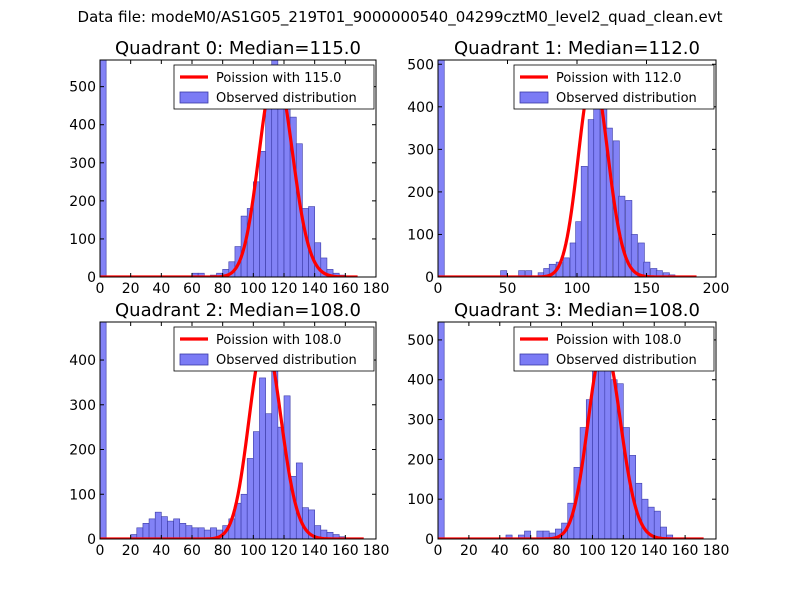 The width and height of the screenshot is (800, 600). What do you see at coordinates (577, 48) in the screenshot?
I see `q1-title: Quadrant 1: Median=112.0` at bounding box center [577, 48].